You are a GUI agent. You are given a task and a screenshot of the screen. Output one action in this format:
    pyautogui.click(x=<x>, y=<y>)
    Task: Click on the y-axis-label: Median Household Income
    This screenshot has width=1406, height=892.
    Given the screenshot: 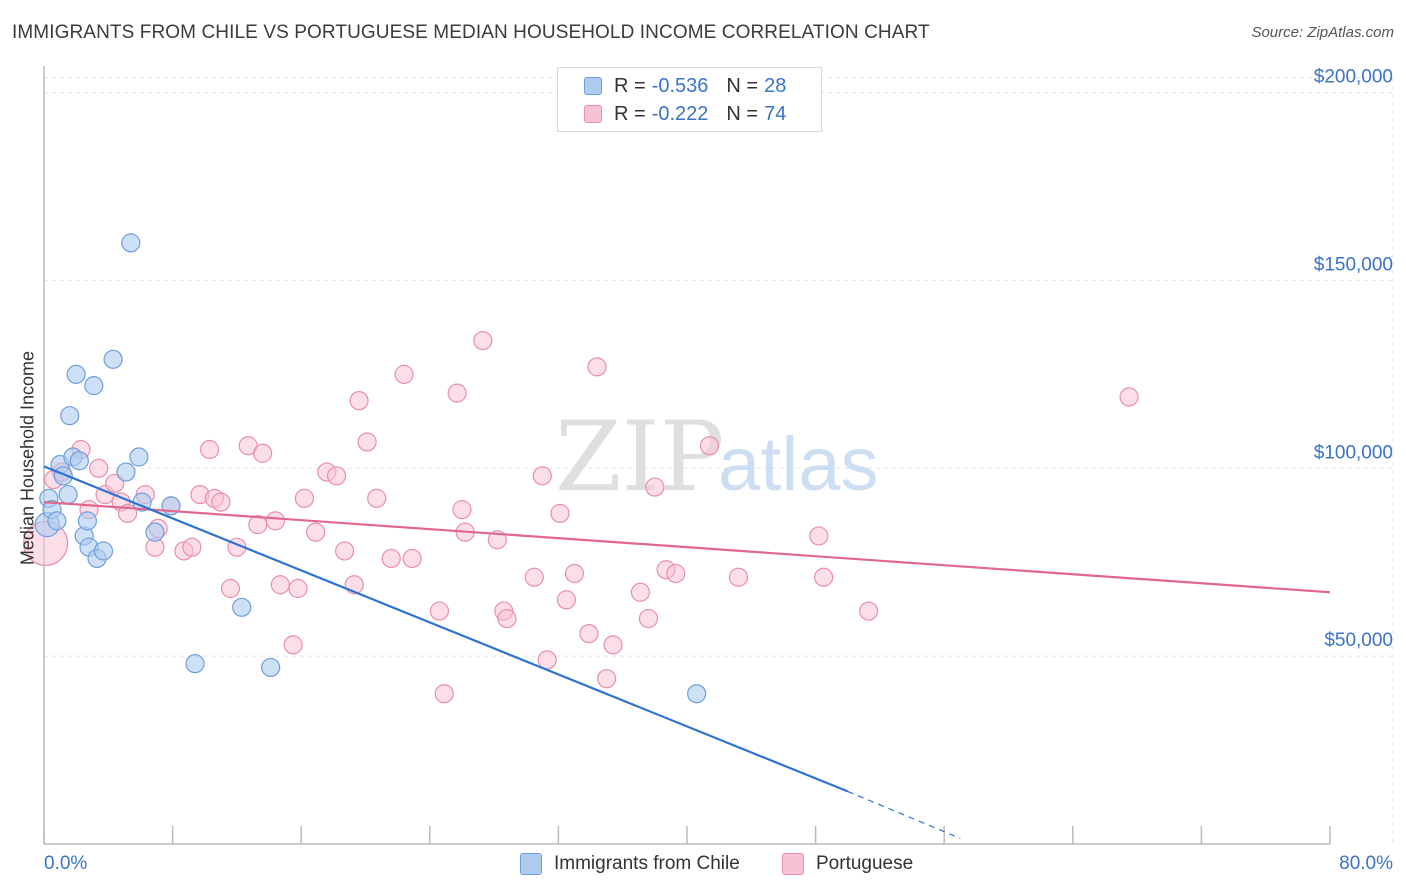 What is the action you would take?
    pyautogui.click(x=27, y=458)
    